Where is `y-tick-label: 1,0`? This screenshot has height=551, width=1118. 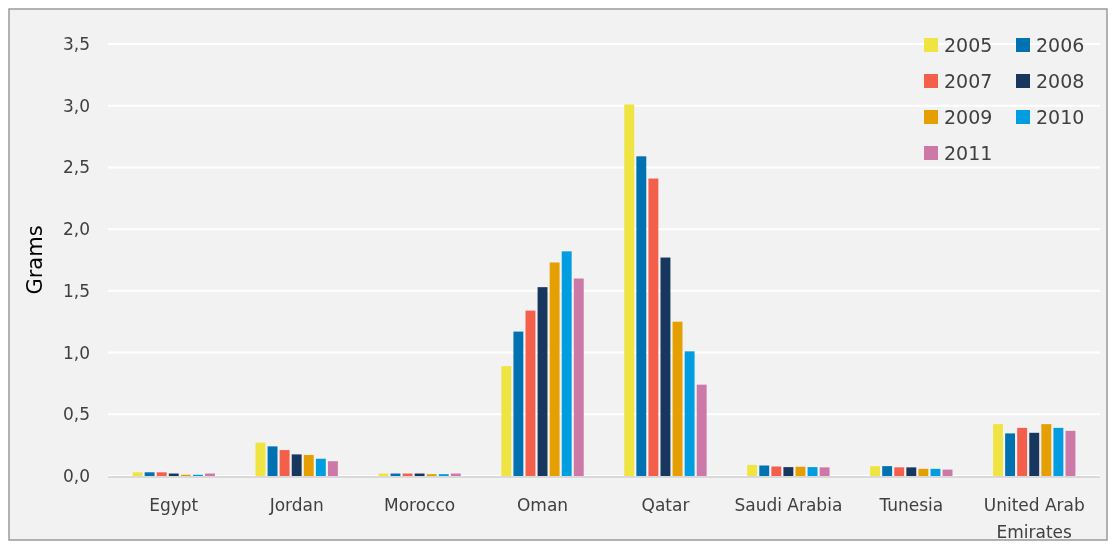 y-tick-label: 1,0 is located at coordinates (76, 352).